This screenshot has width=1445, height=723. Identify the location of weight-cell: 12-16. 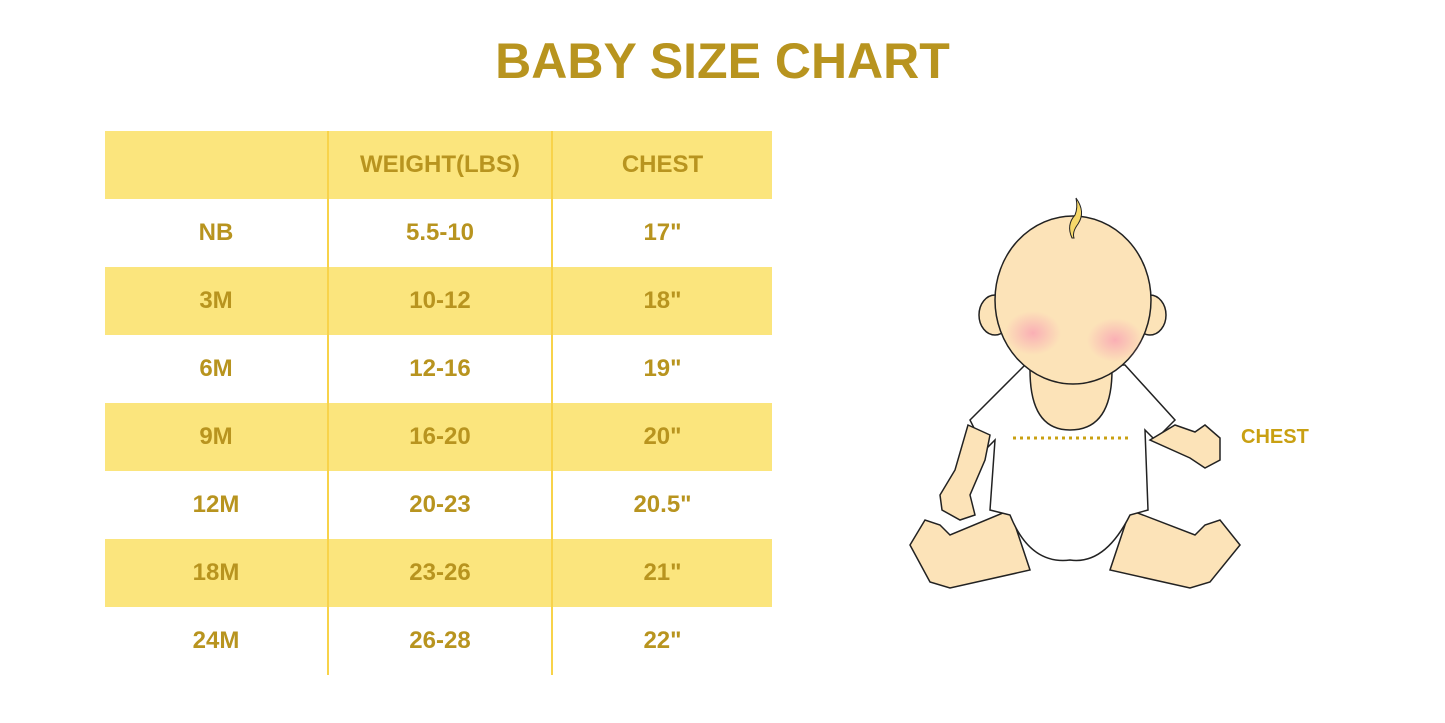
(439, 369).